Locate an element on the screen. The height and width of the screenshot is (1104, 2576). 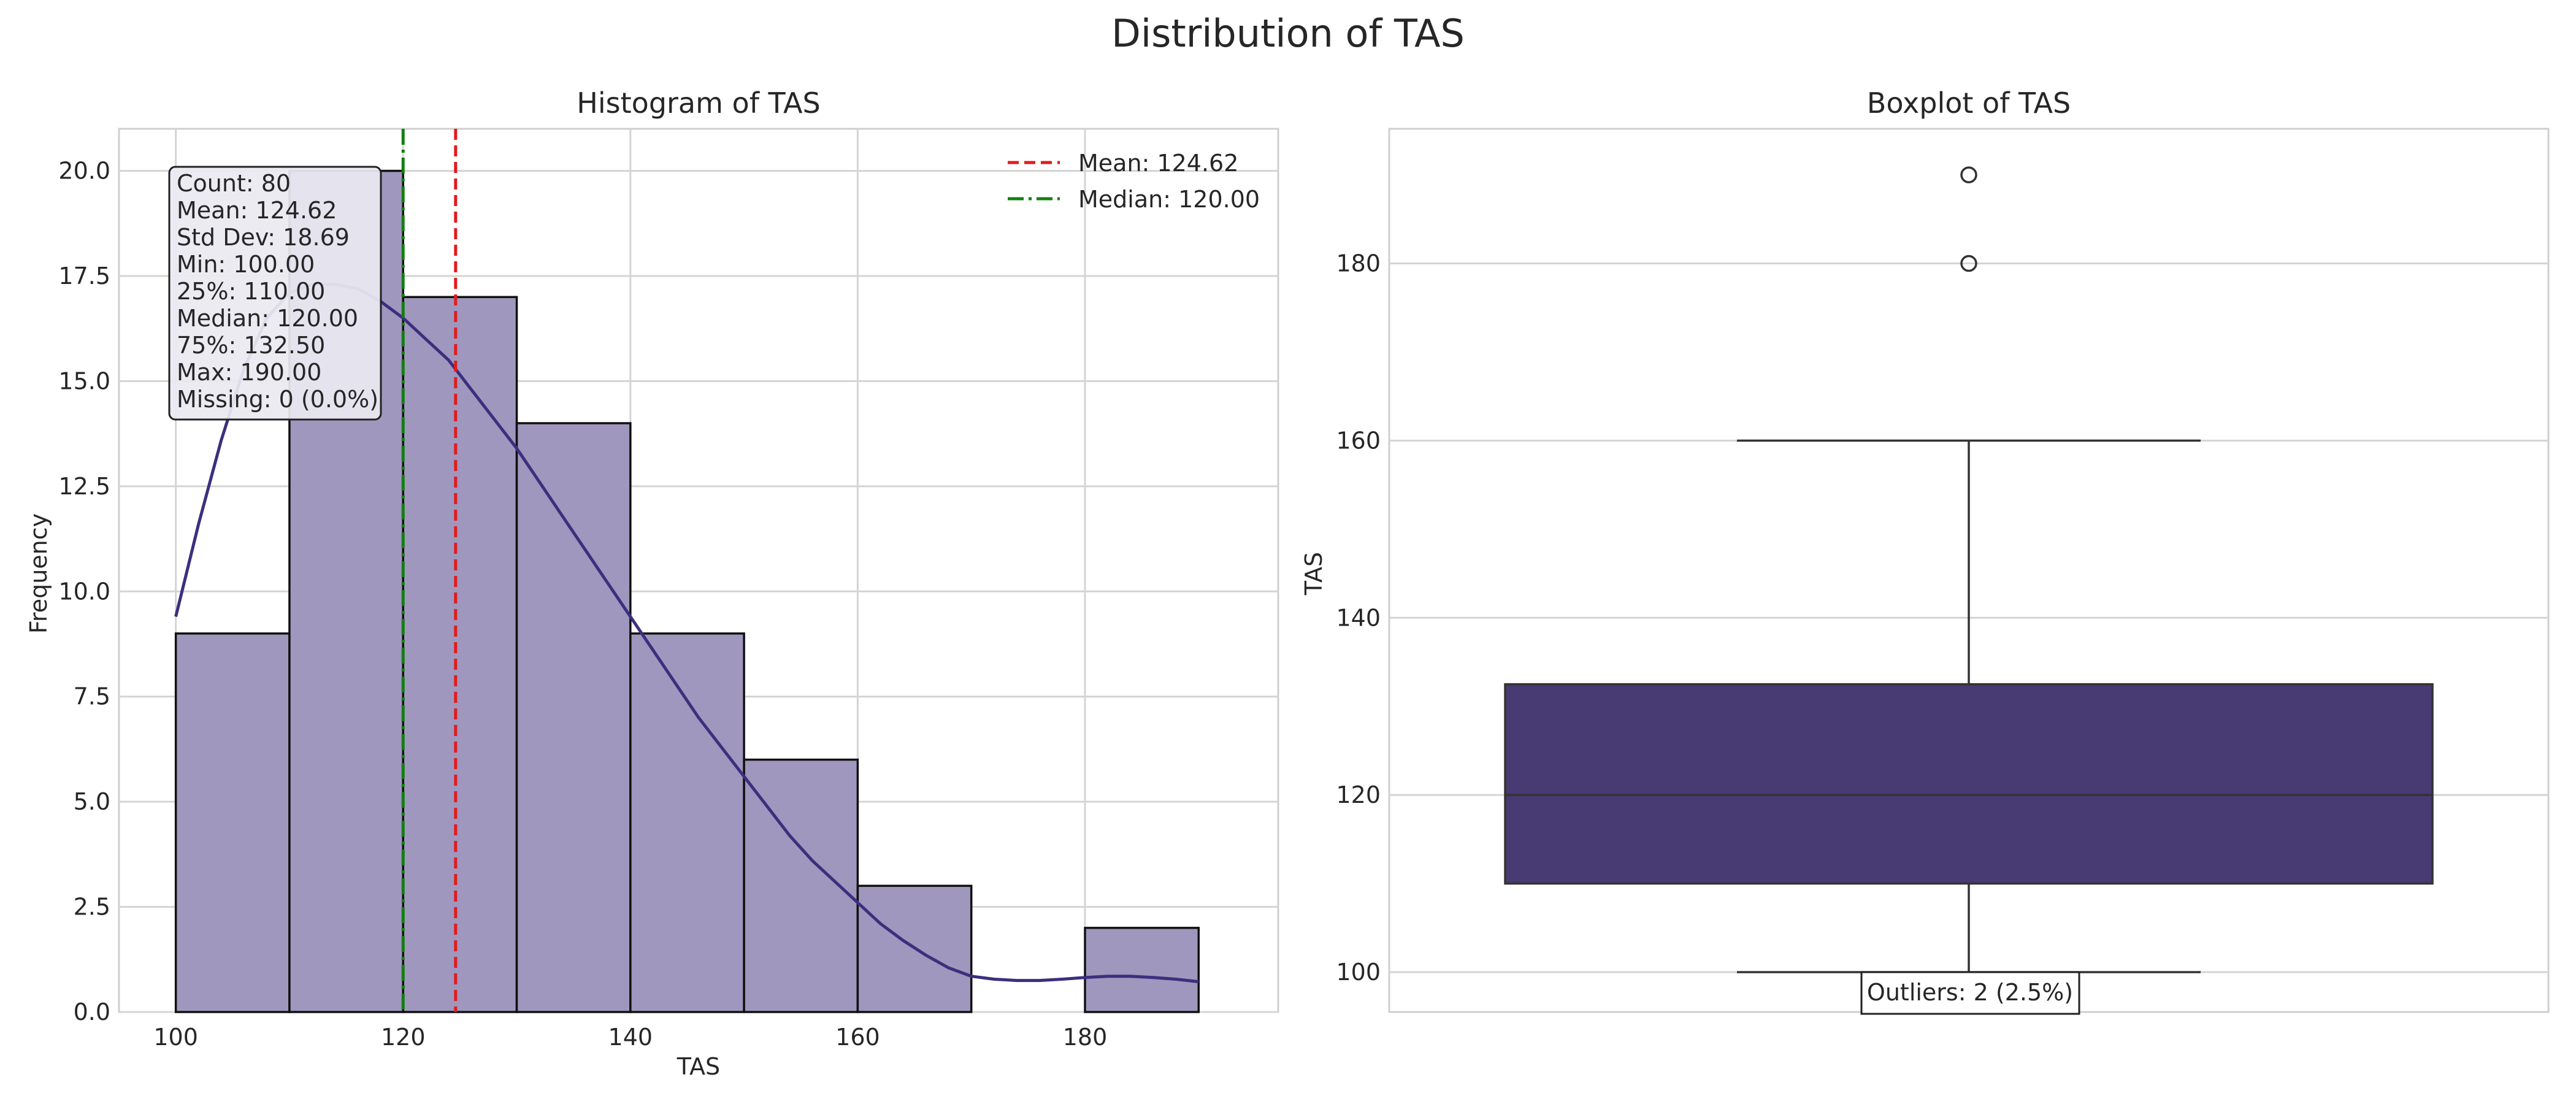
histogram-y-tick-label: 12.5 is located at coordinates (84, 486).